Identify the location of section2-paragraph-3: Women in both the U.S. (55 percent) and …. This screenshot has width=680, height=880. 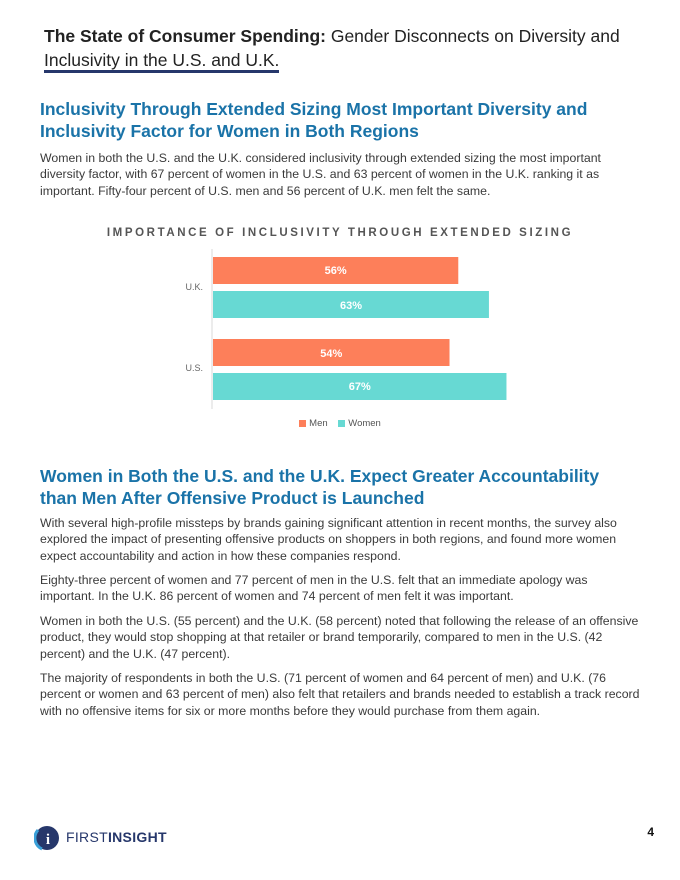
(339, 637).